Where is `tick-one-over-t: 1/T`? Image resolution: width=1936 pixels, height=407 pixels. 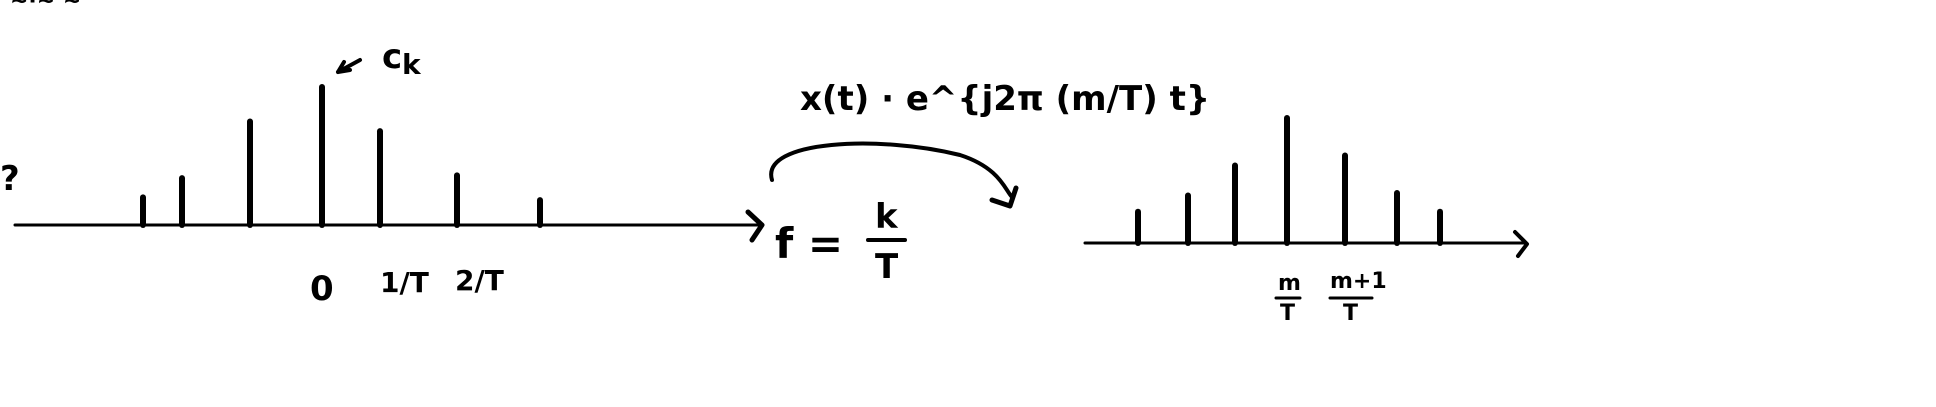
tick-one-over-t: 1/T is located at coordinates (404, 282).